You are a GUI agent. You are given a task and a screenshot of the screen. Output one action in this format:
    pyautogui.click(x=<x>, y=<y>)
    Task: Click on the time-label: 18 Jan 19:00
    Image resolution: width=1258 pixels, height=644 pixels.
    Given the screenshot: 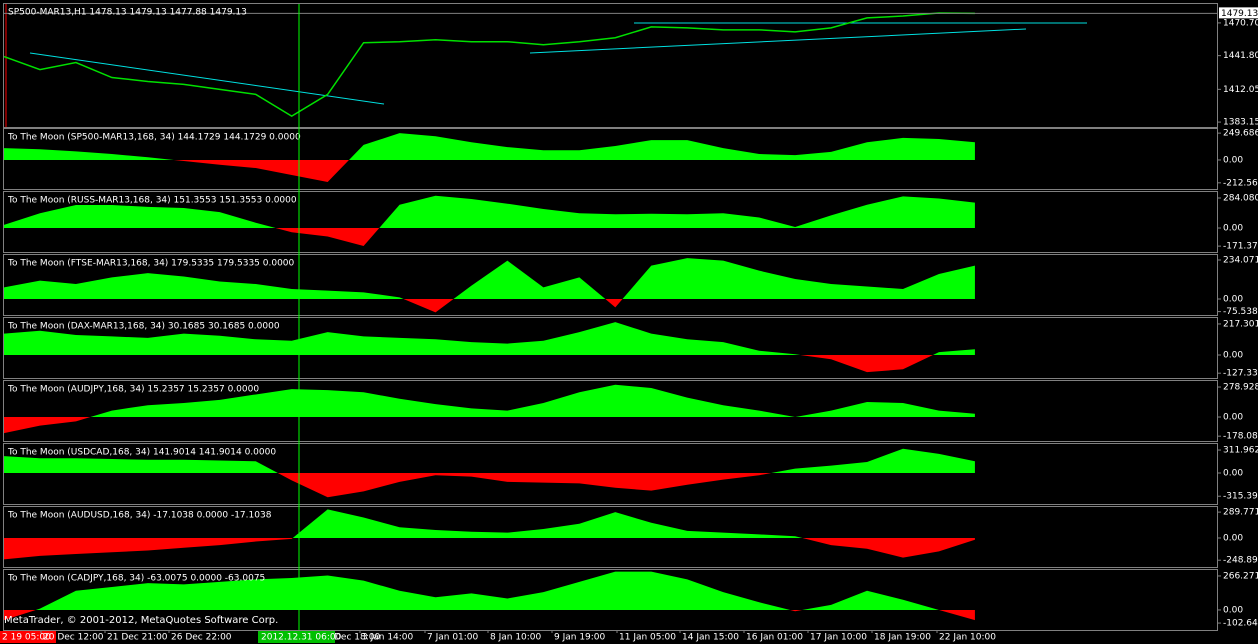 What is the action you would take?
    pyautogui.click(x=902, y=638)
    